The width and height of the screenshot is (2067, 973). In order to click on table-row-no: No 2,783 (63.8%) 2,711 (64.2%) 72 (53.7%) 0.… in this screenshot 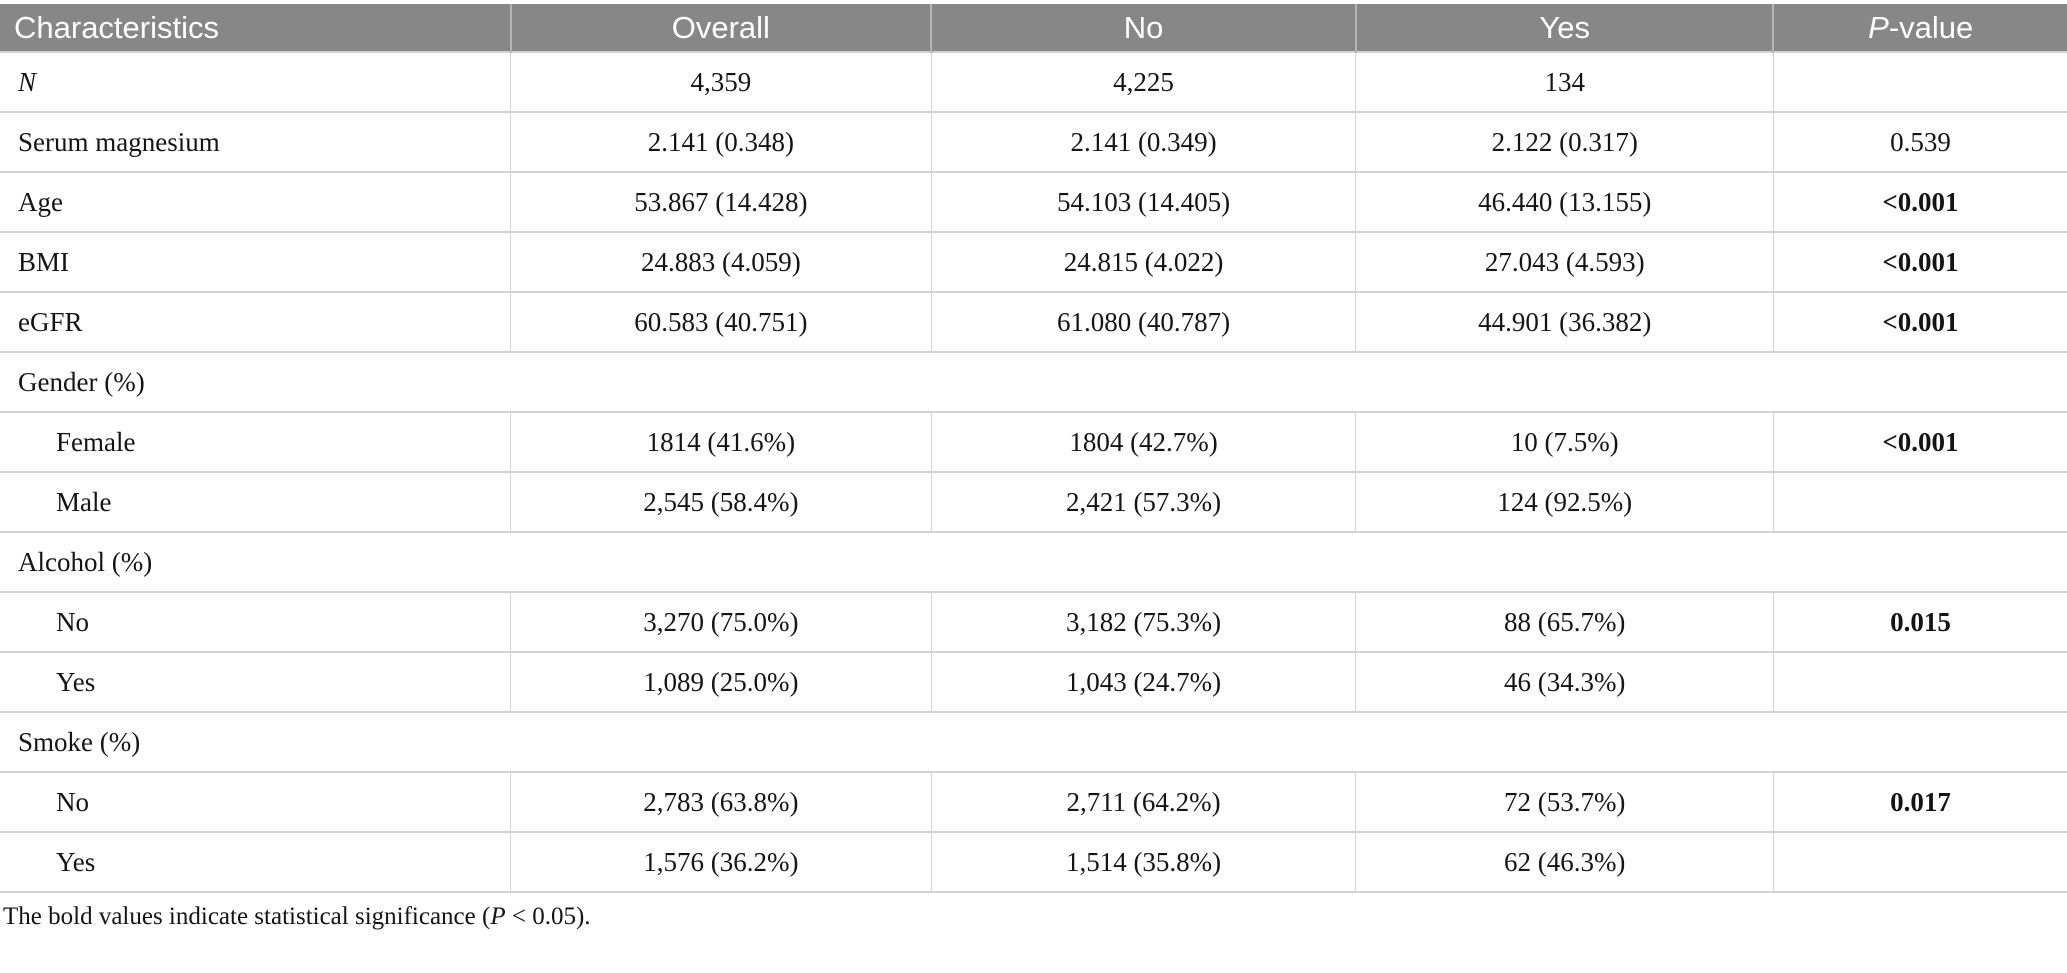, I will do `click(1033, 802)`.